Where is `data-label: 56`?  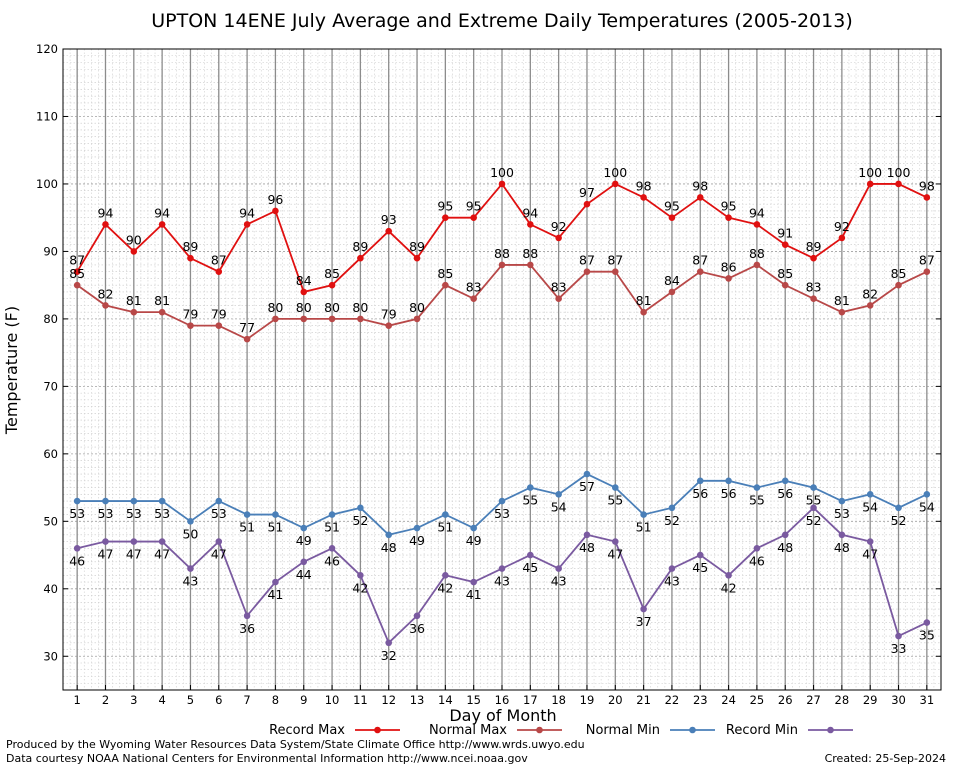 data-label: 56 is located at coordinates (729, 493).